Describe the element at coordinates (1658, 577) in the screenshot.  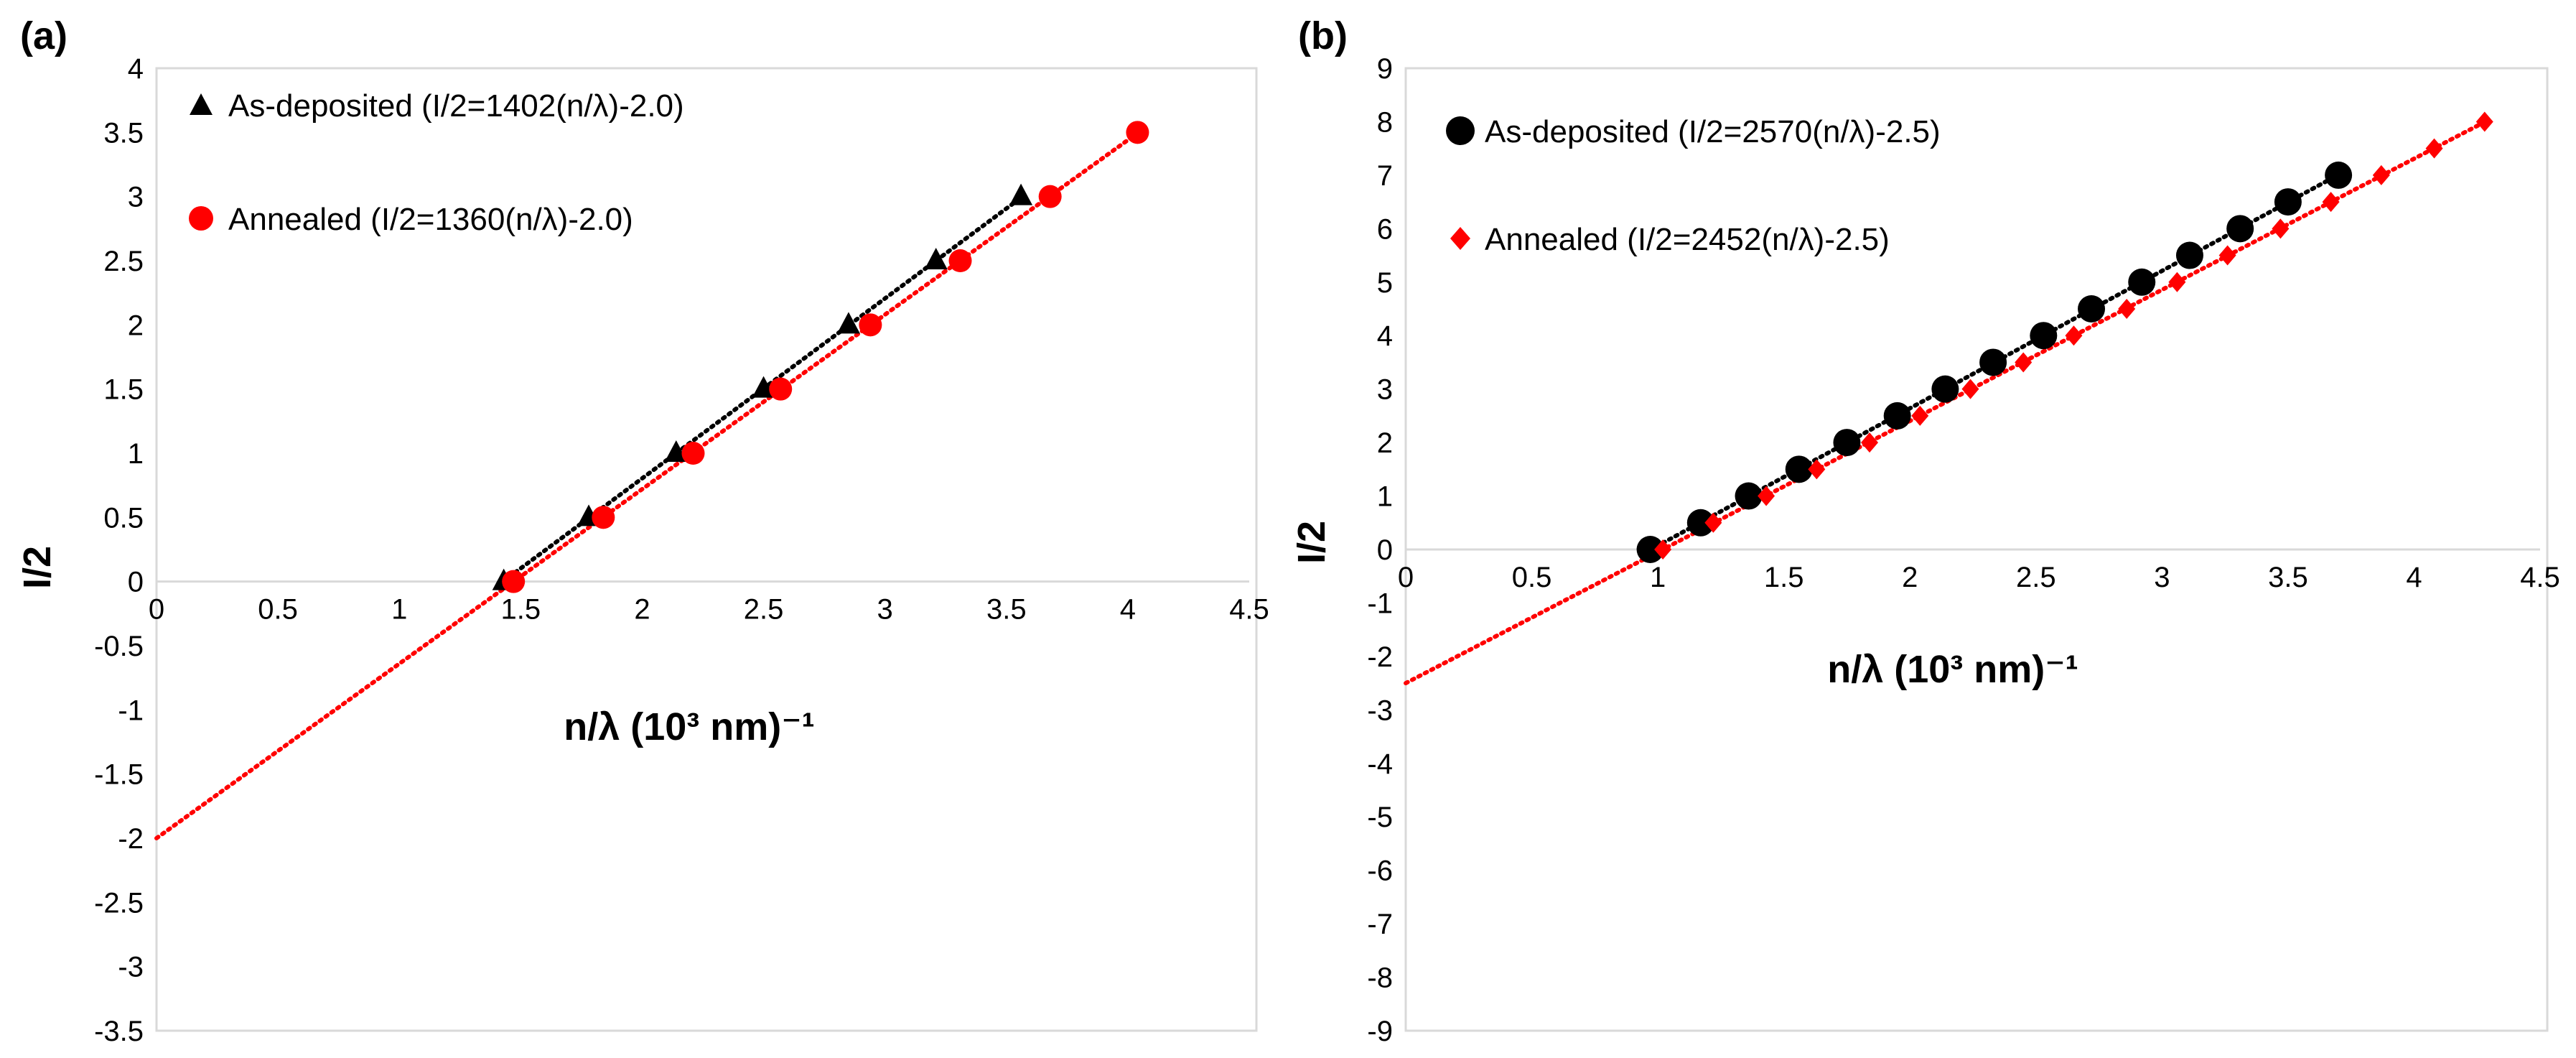
I see `panel-b-x-tick-label: 1` at that location.